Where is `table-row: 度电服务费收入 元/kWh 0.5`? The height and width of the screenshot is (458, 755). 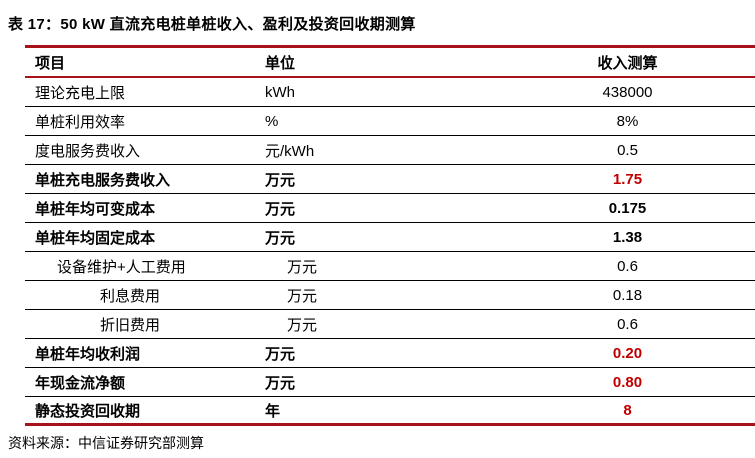
table-row: 度电服务费收入 元/kWh 0.5 is located at coordinates (390, 150).